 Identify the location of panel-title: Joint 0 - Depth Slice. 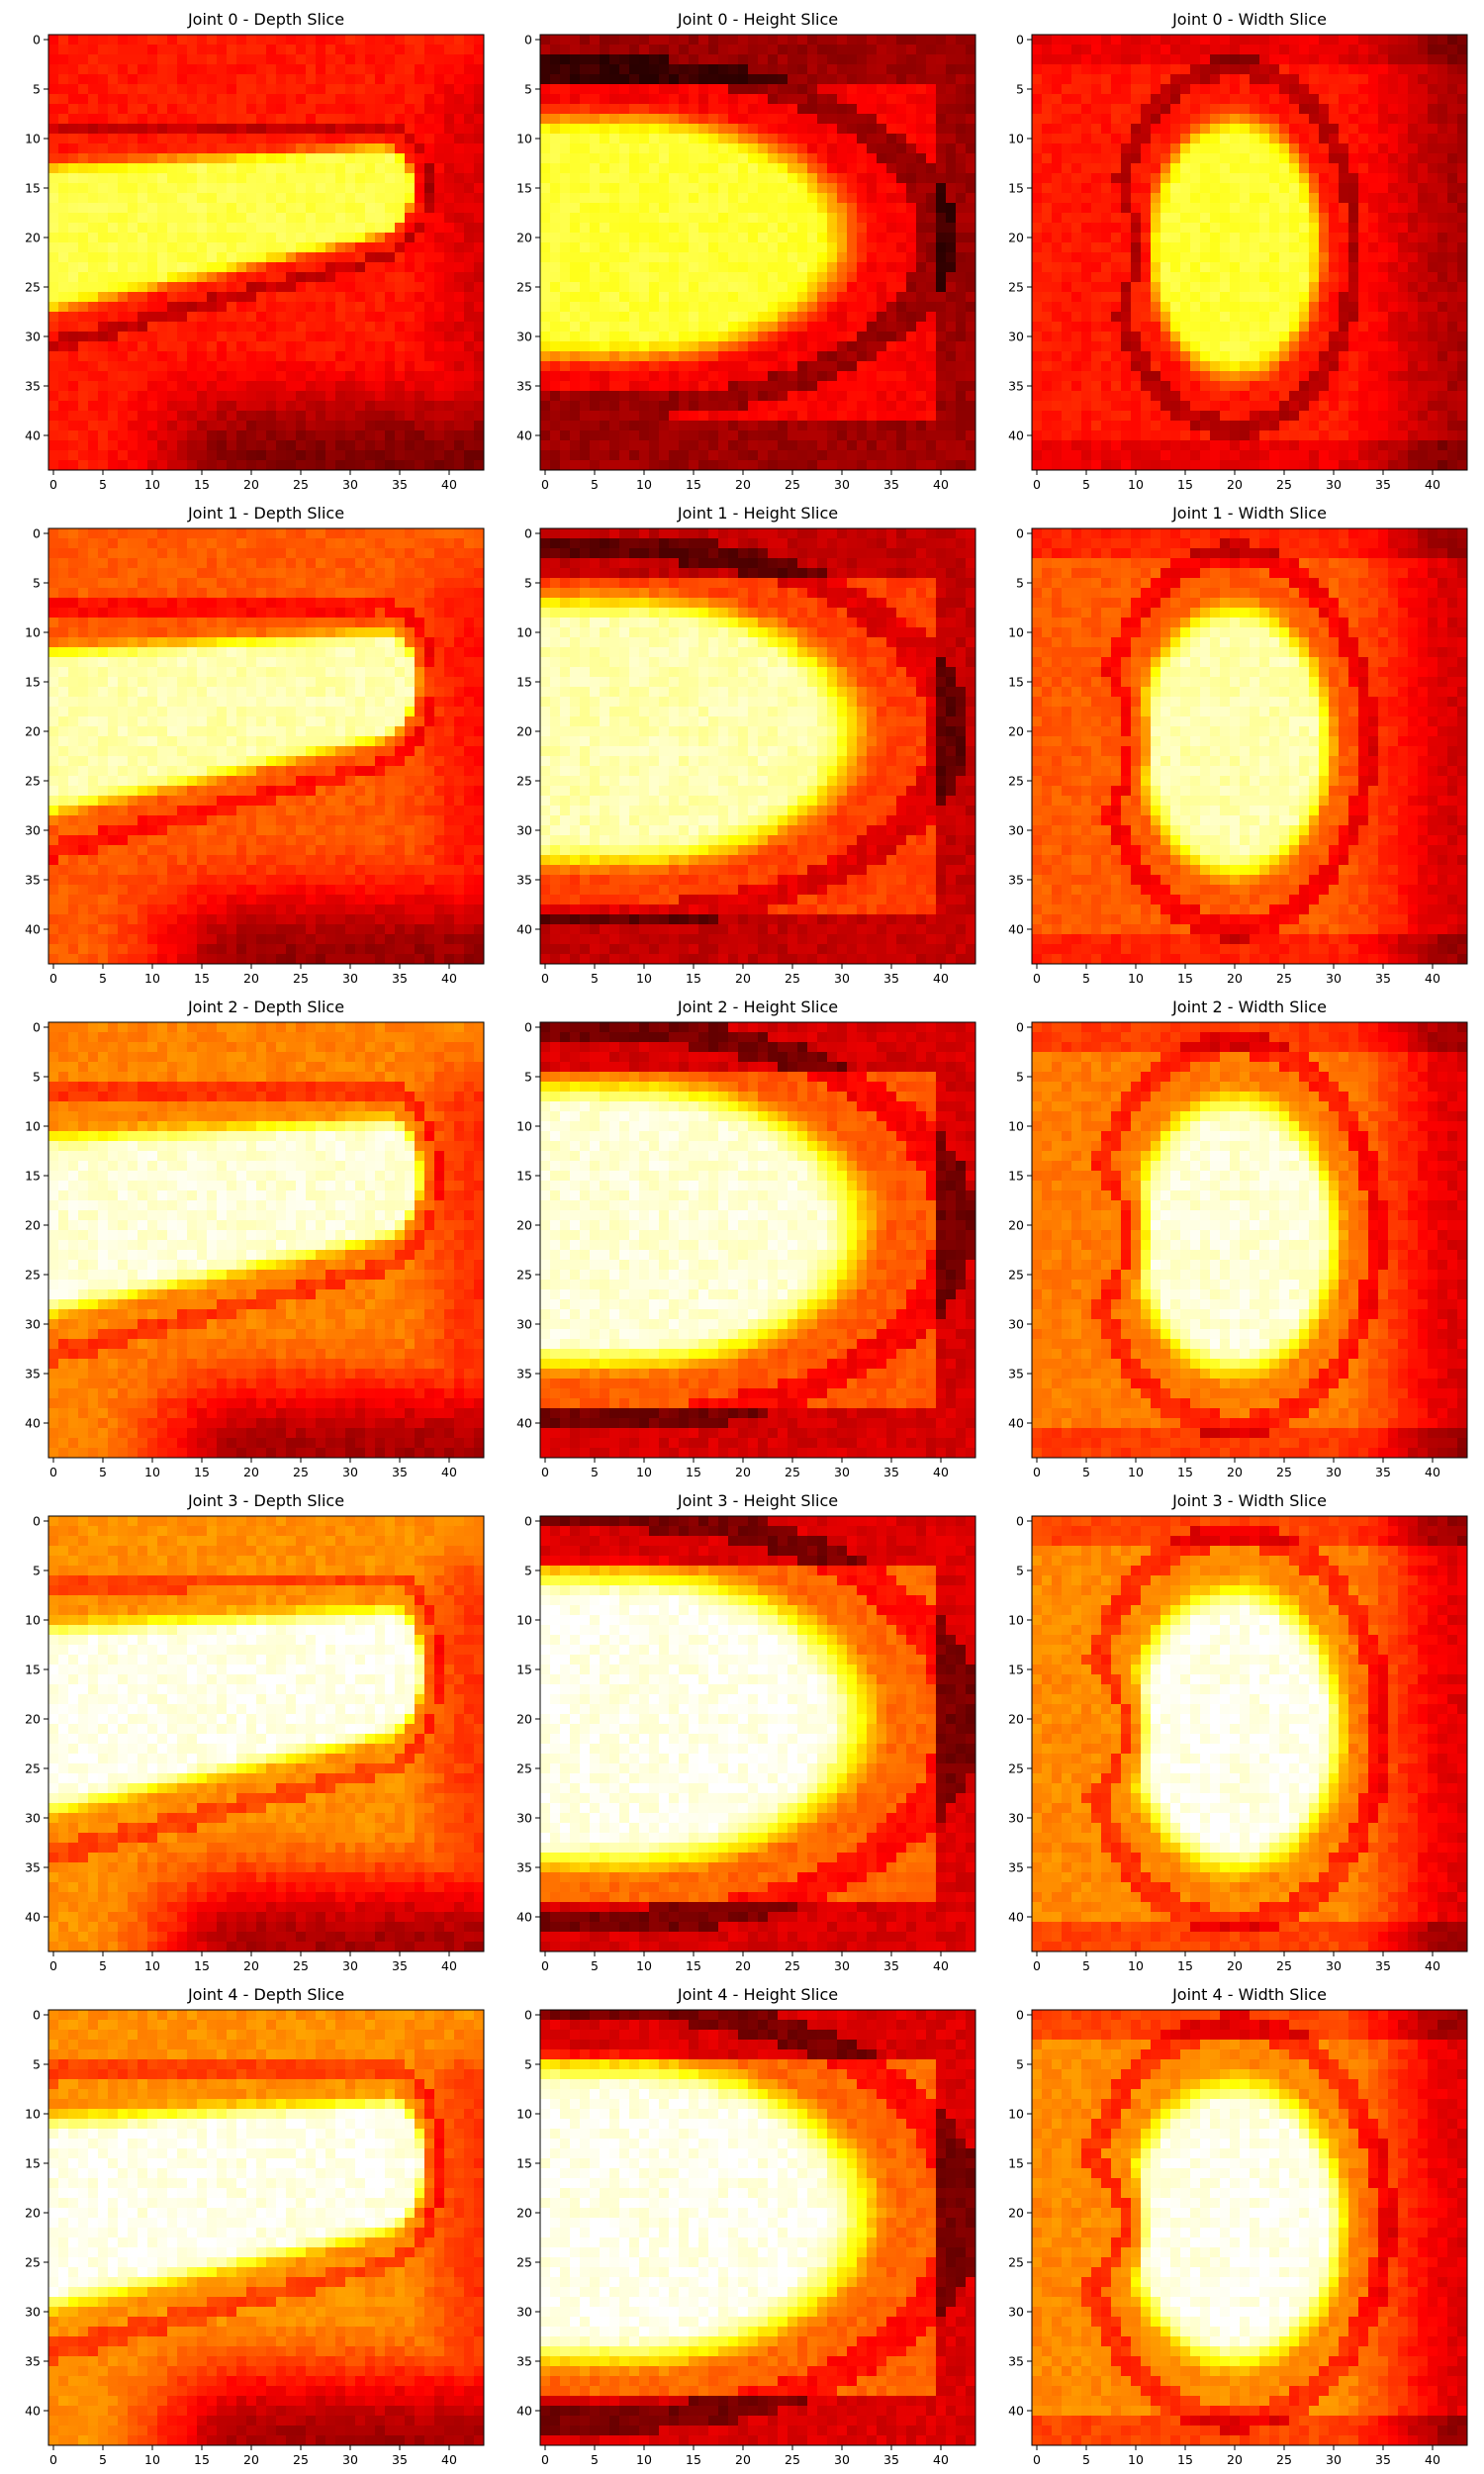
(265, 20).